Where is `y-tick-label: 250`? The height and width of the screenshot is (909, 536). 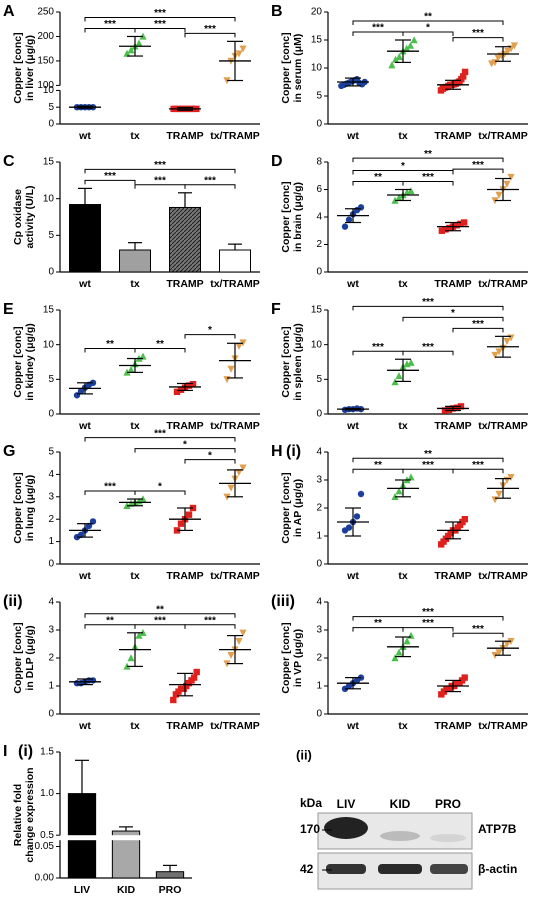
y-tick-label: 250 is located at coordinates (45, 12).